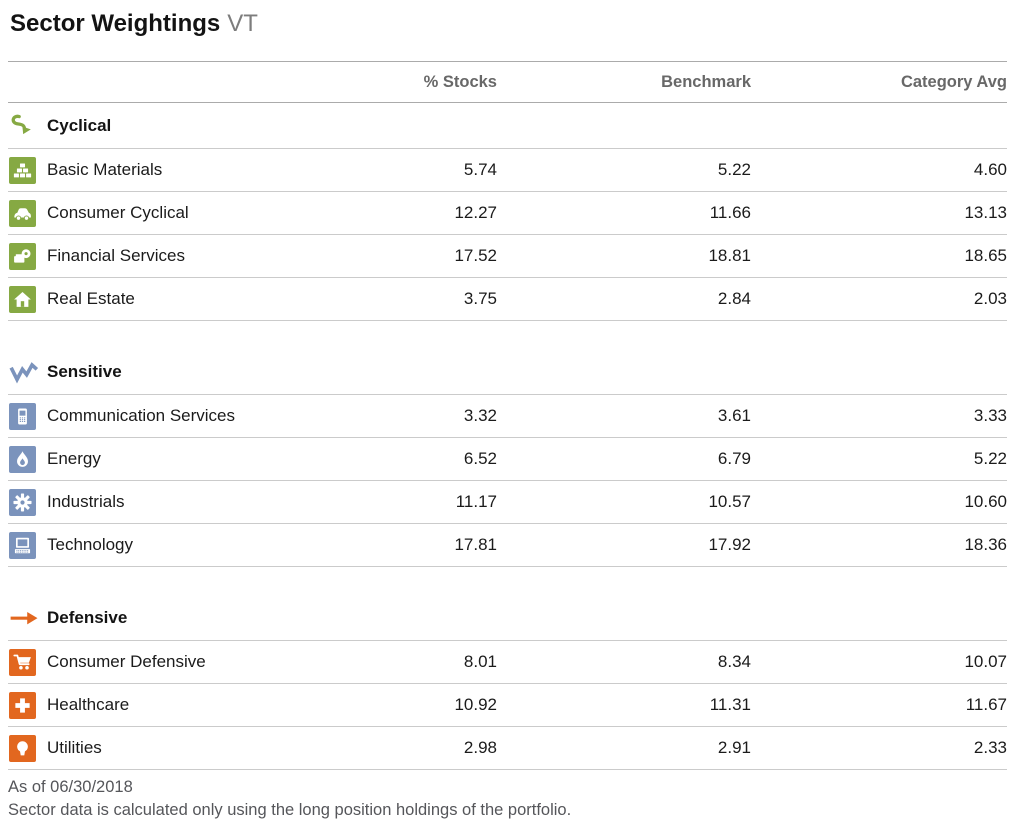  Describe the element at coordinates (70, 787) in the screenshot. I see `as-of-date: As of 06/30/2018` at that location.